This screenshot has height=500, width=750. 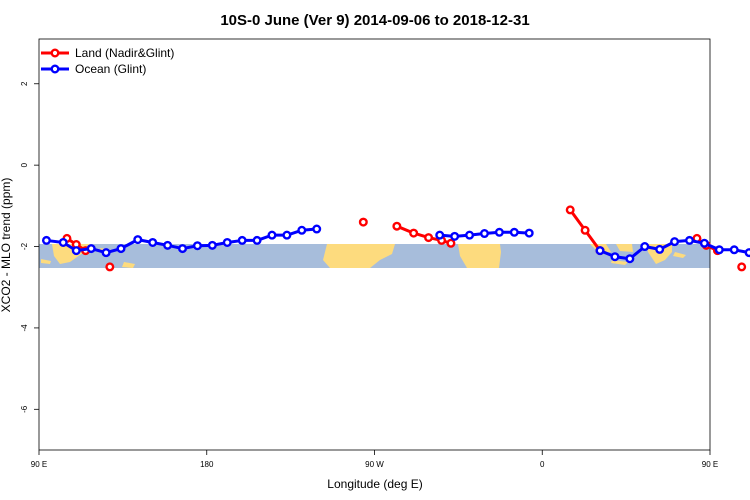 I want to click on land-vanuatu, so click(x=128, y=265).